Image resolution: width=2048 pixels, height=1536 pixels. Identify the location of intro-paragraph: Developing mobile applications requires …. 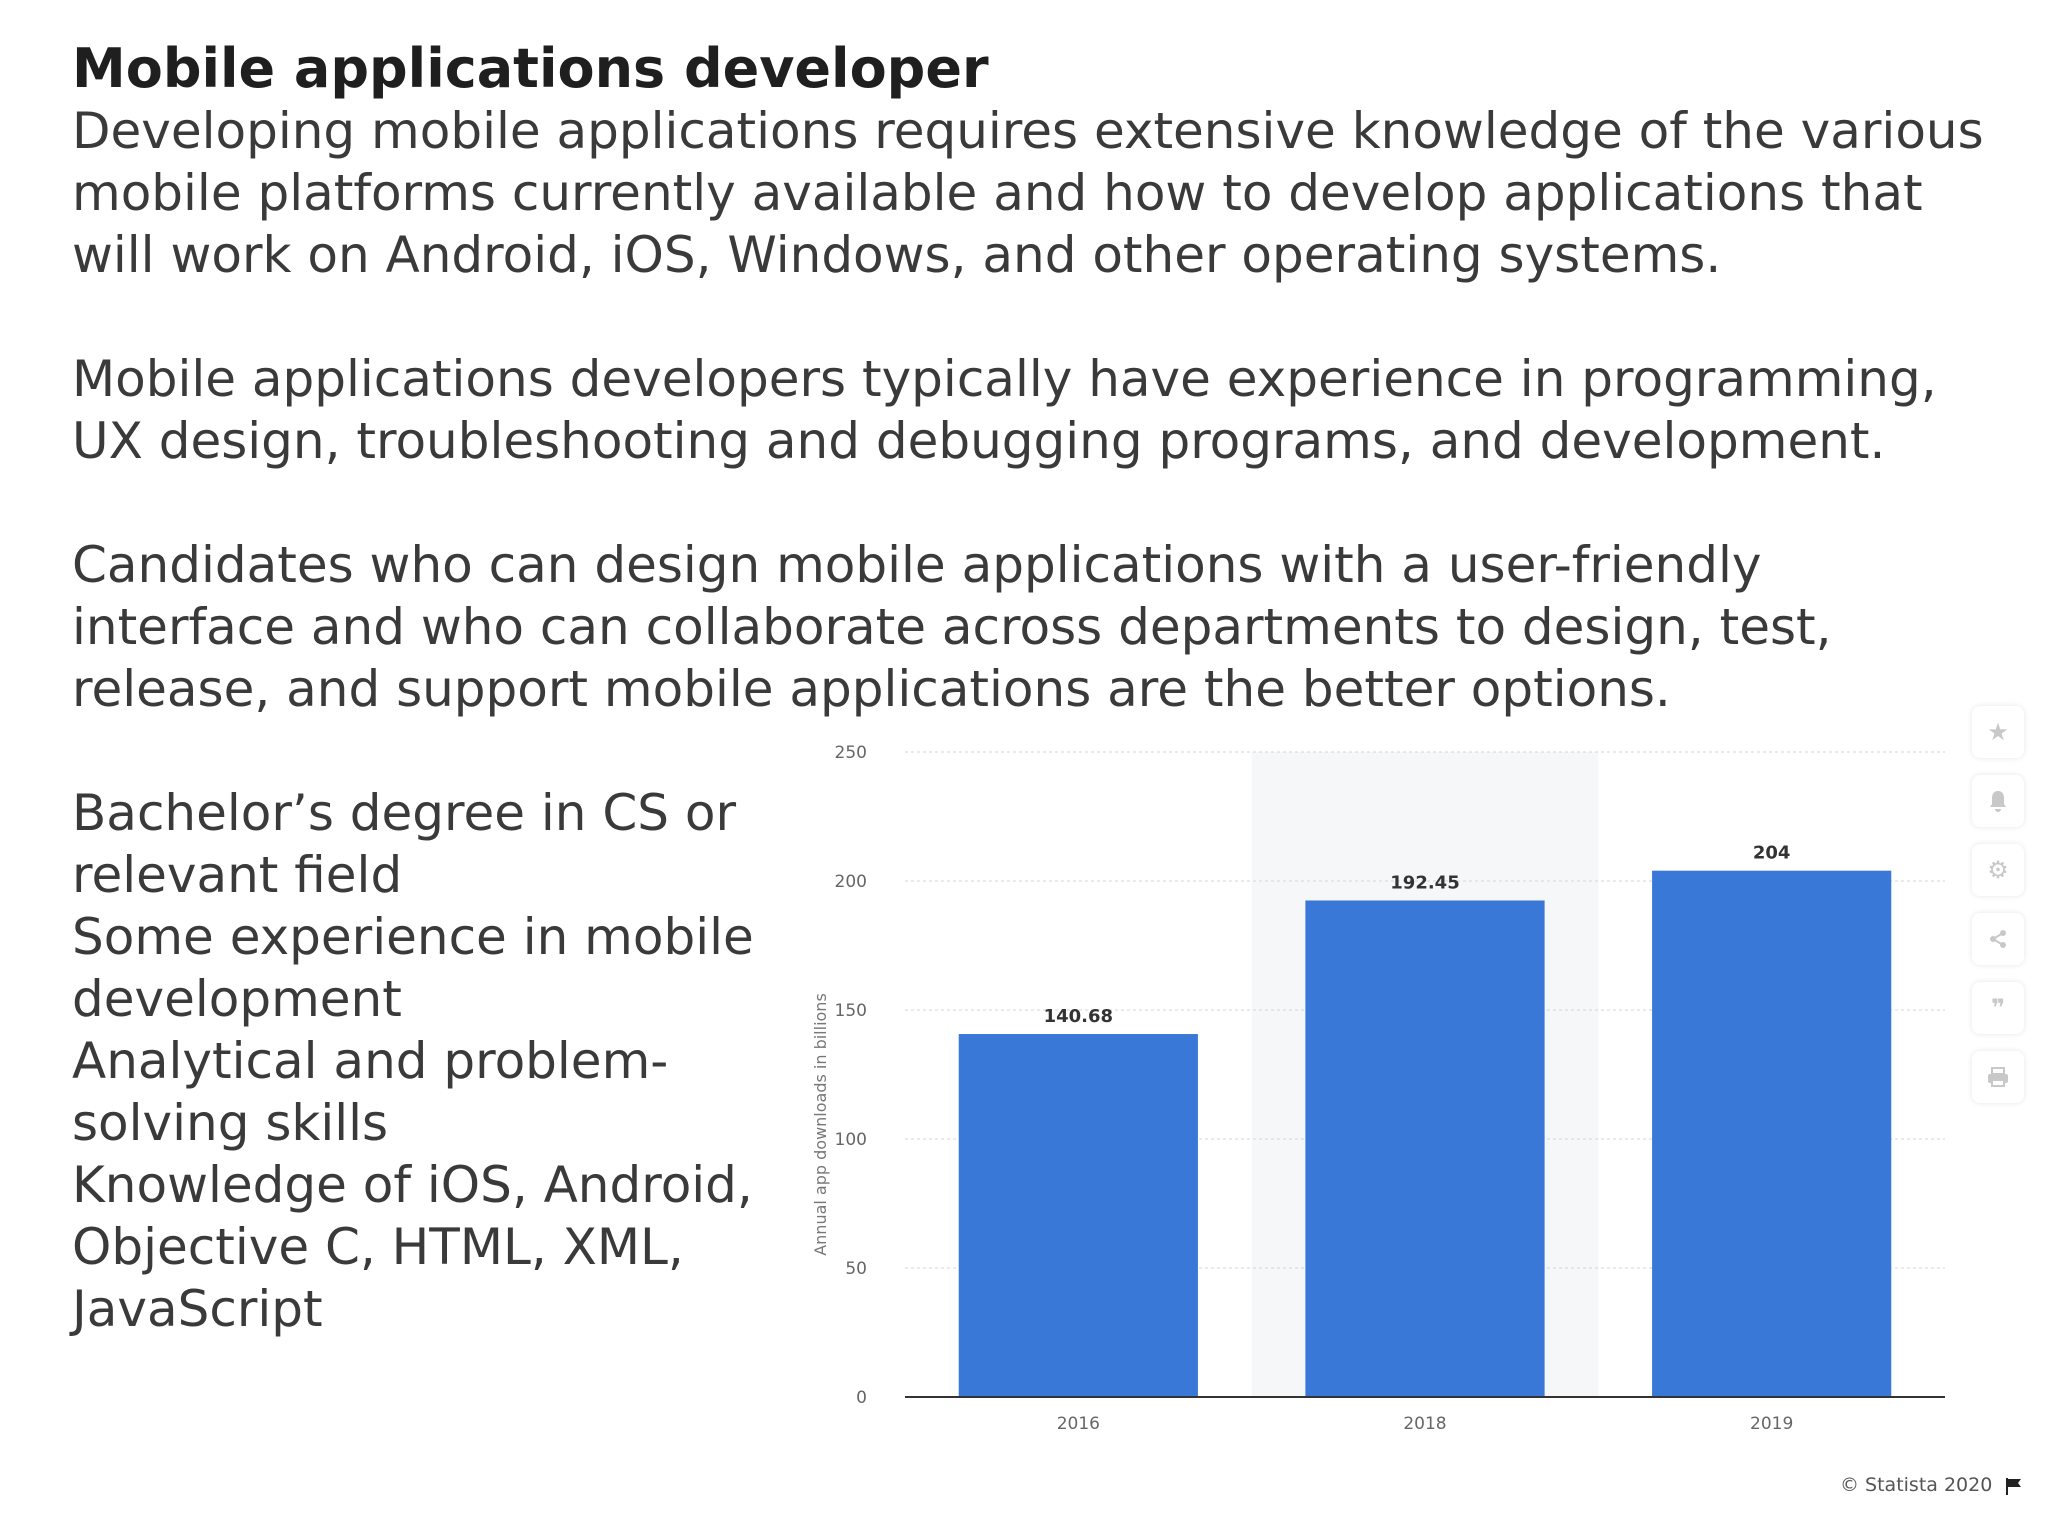
(1028, 193).